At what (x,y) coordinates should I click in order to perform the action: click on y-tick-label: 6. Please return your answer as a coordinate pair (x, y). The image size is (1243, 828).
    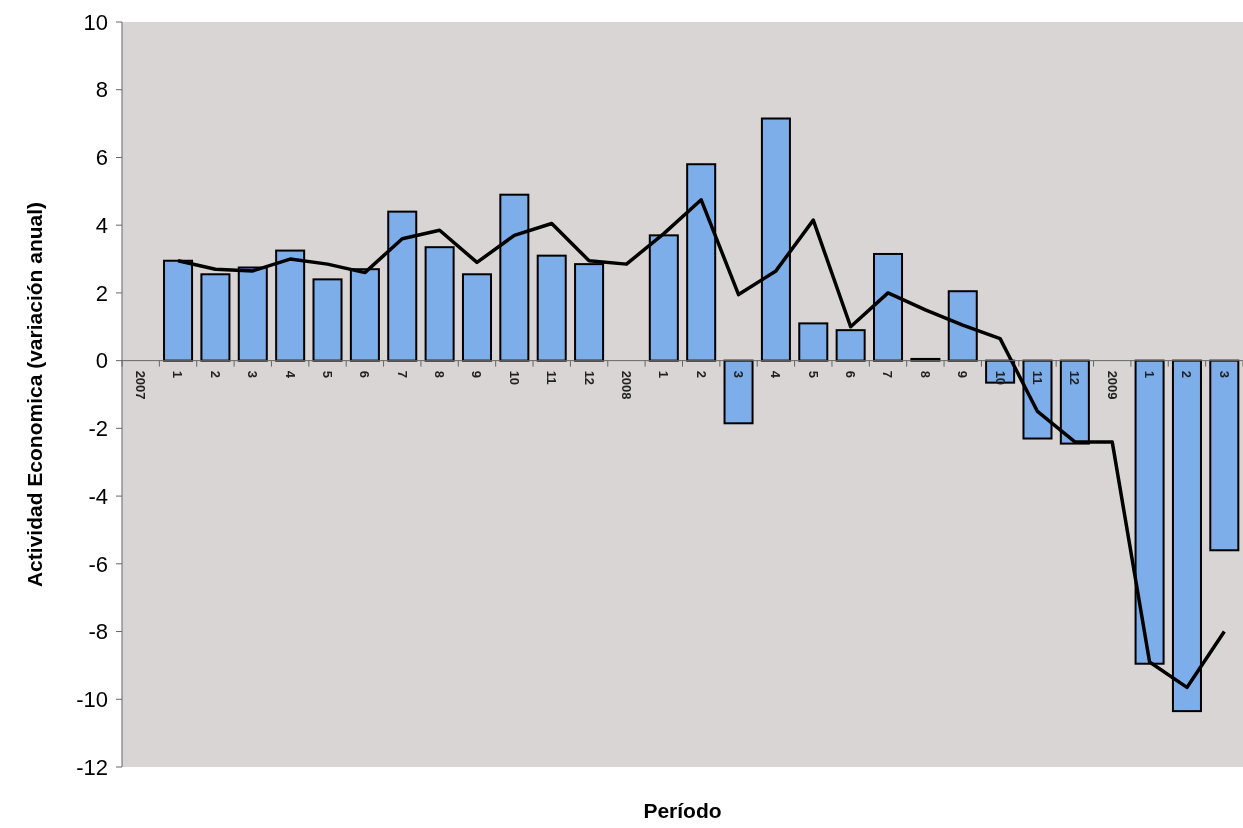
    Looking at the image, I should click on (101, 158).